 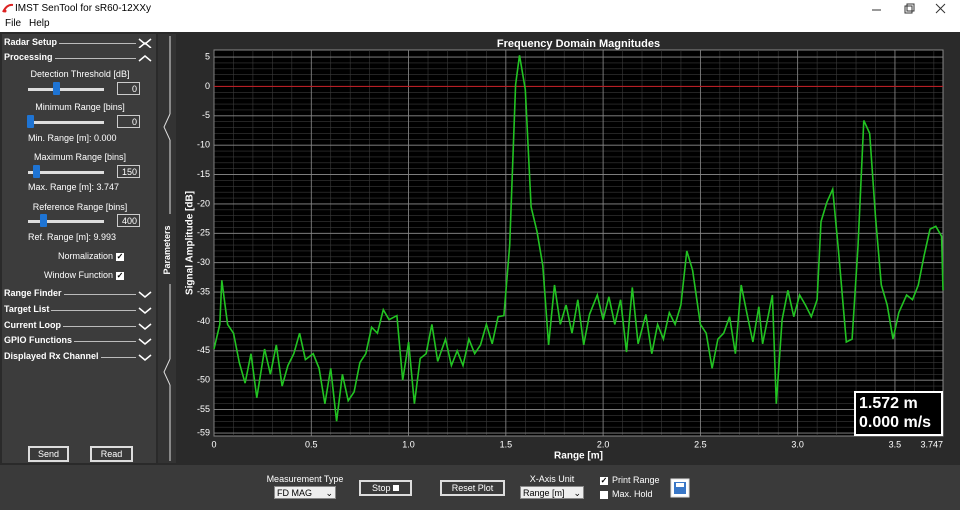 What do you see at coordinates (311, 444) in the screenshot?
I see `x-tick-label: 0.5` at bounding box center [311, 444].